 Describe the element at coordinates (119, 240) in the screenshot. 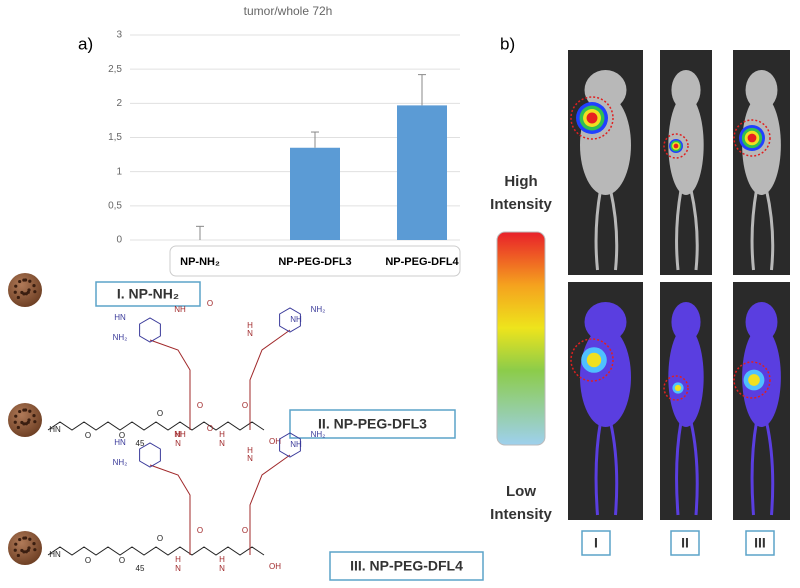

I see `y-tick-label: 0` at that location.